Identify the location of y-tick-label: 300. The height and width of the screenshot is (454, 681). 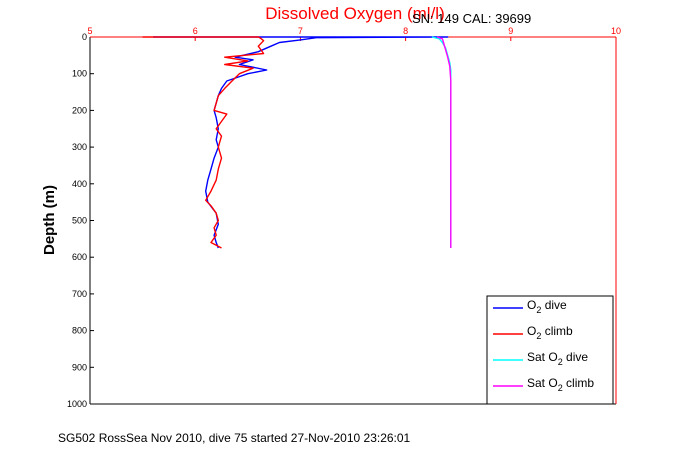
(79, 147).